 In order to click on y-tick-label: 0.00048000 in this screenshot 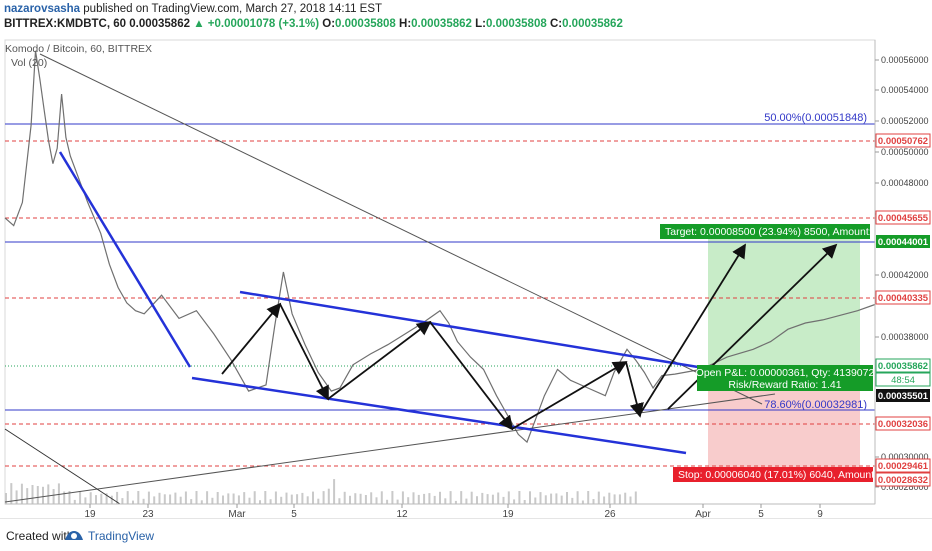, I will do `click(905, 183)`.